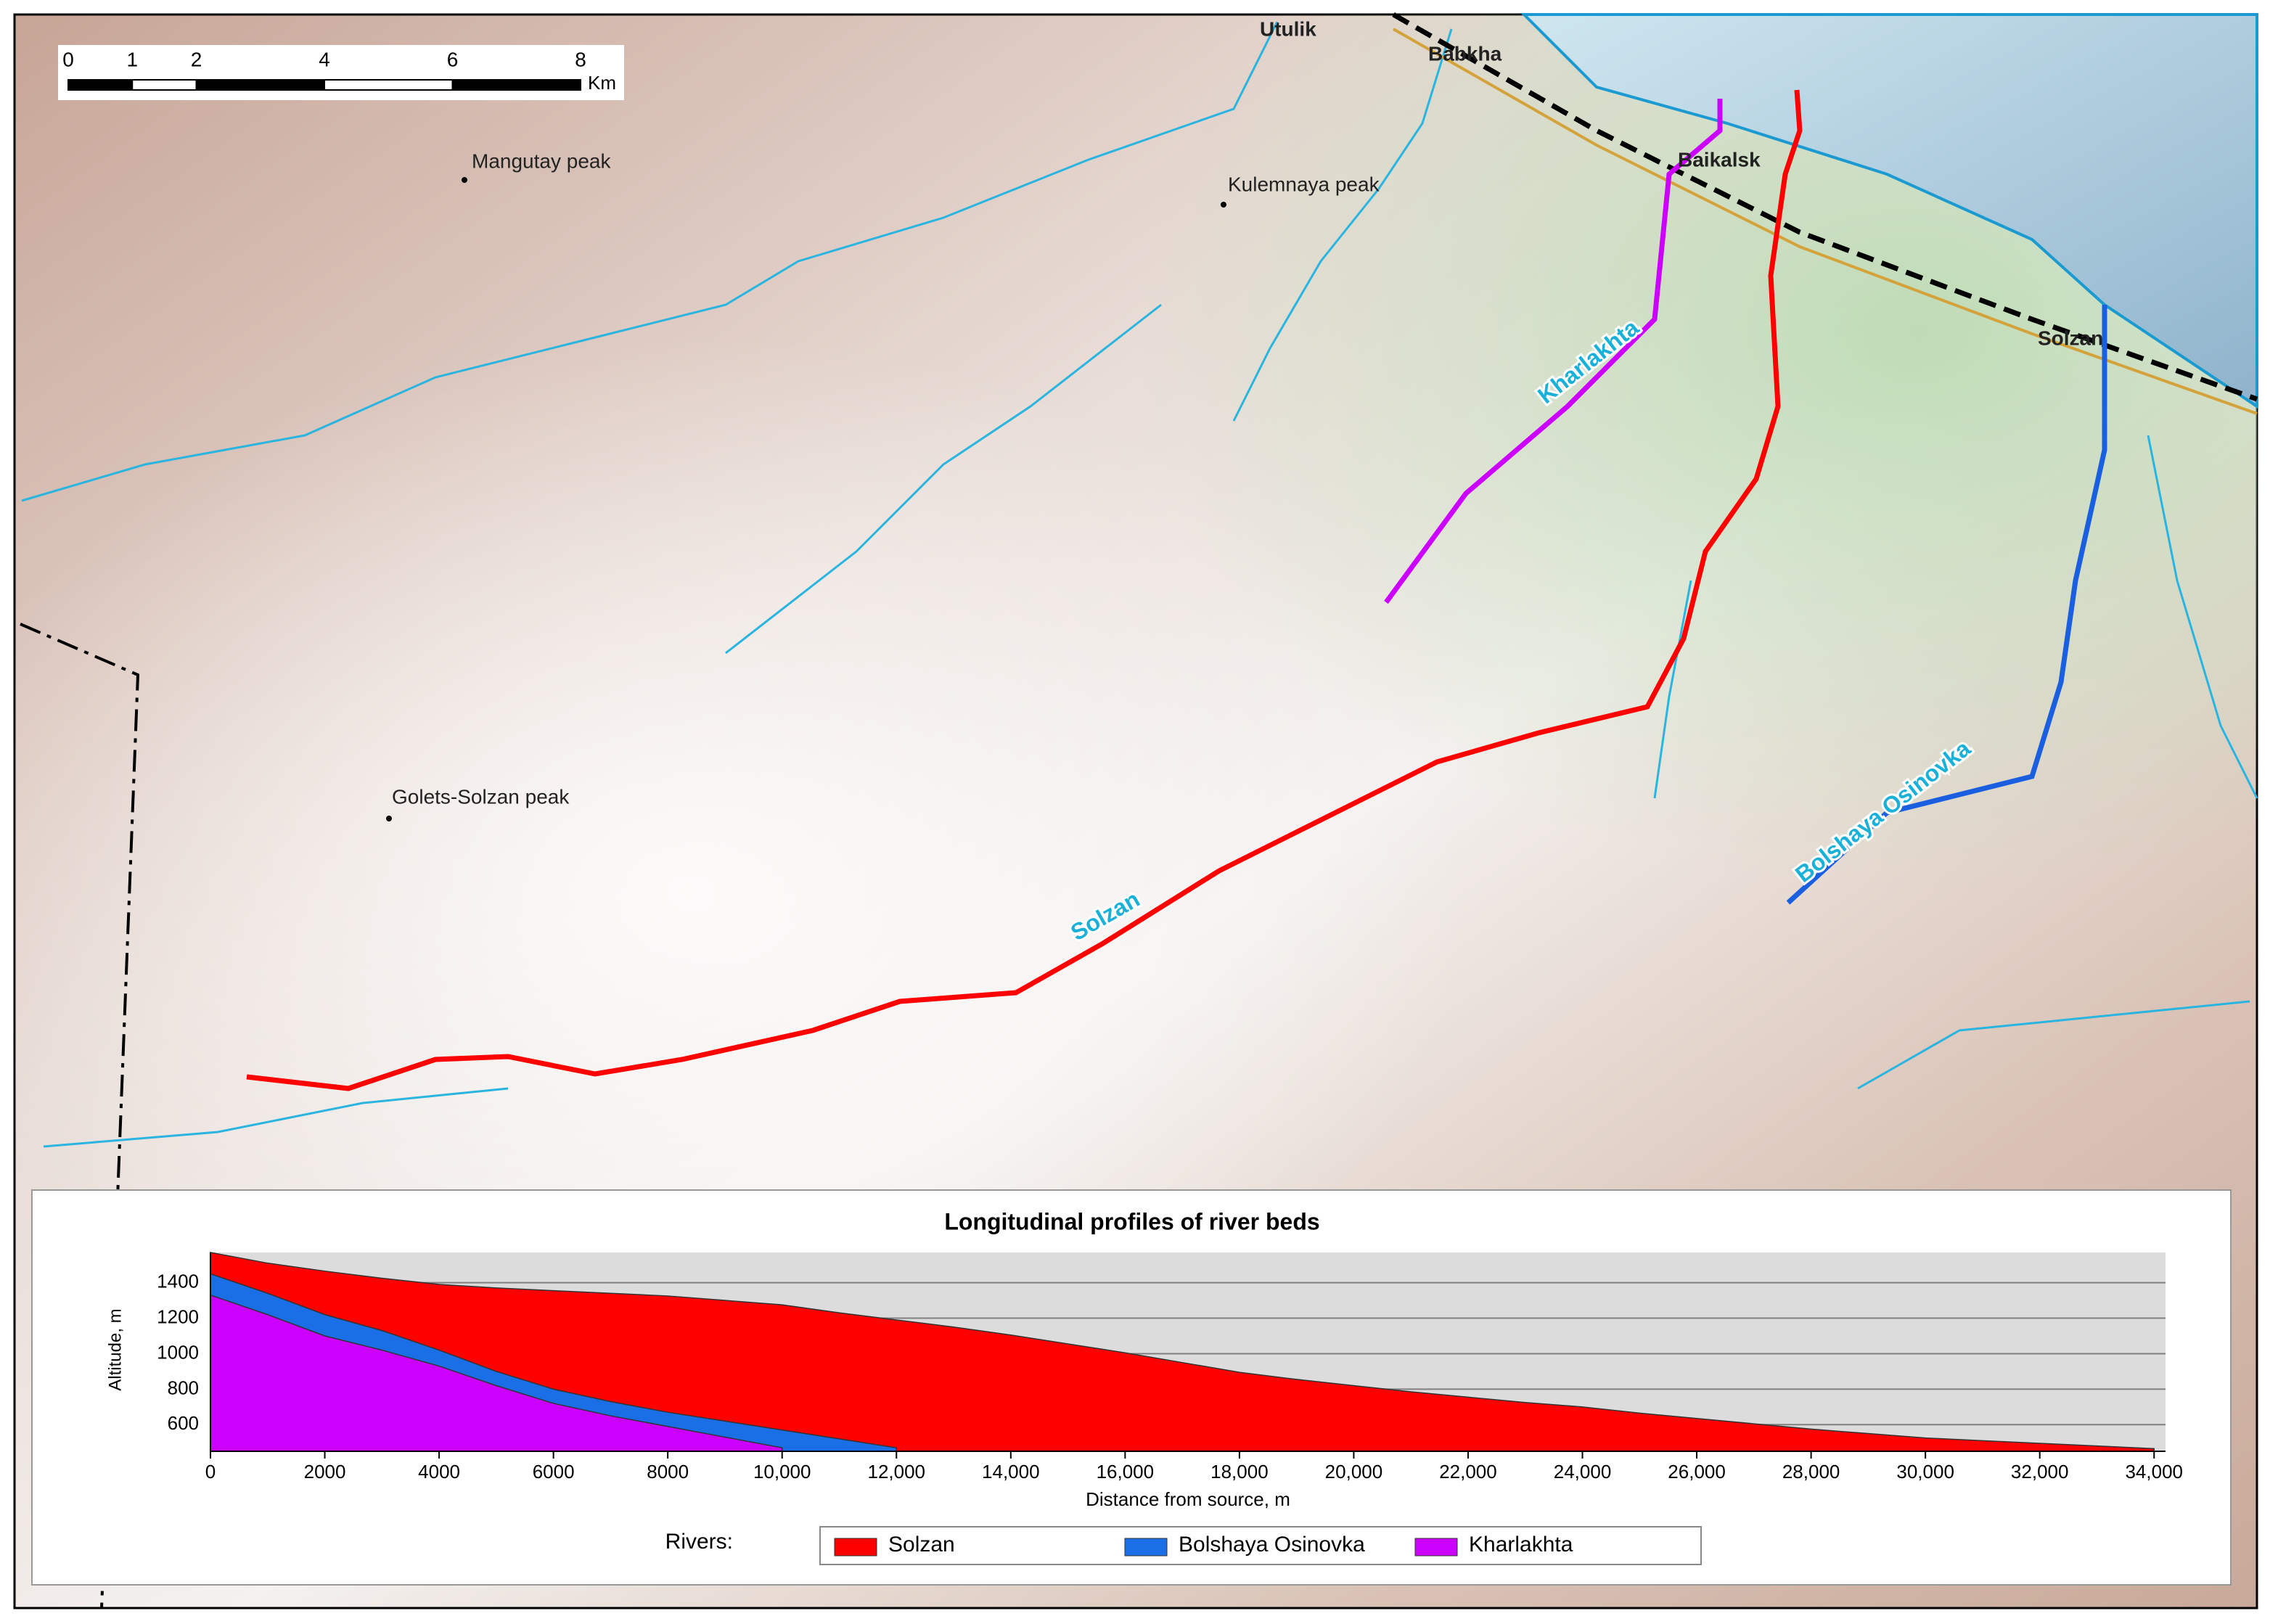 The width and height of the screenshot is (2278, 1624). I want to click on x-tick-label: 30,000, so click(1925, 1471).